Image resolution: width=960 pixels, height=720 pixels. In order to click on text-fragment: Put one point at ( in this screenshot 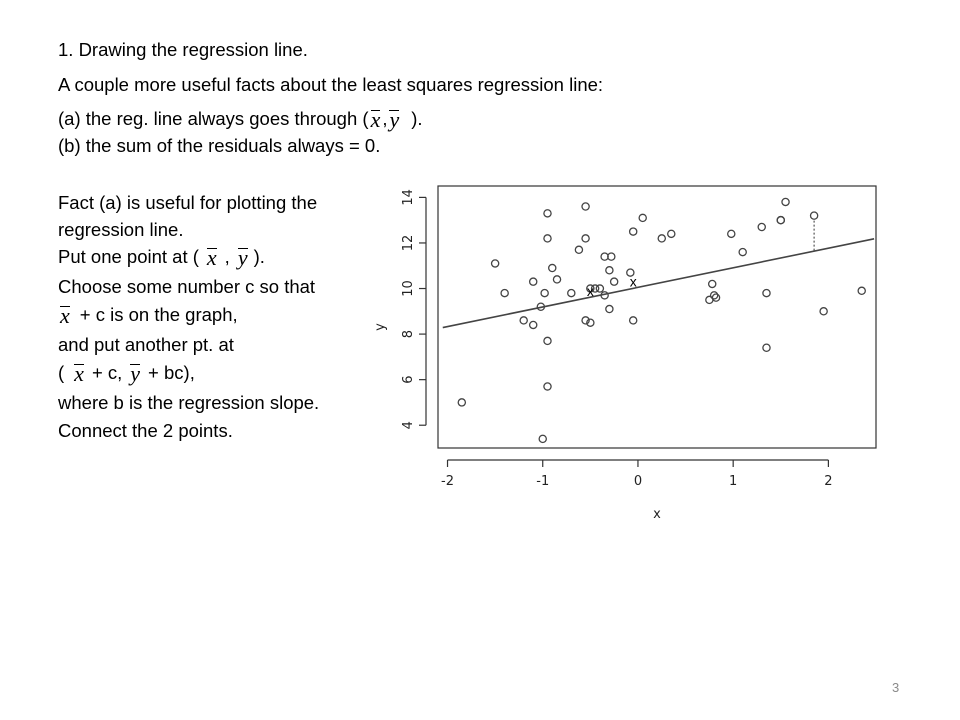, I will do `click(128, 256)`.